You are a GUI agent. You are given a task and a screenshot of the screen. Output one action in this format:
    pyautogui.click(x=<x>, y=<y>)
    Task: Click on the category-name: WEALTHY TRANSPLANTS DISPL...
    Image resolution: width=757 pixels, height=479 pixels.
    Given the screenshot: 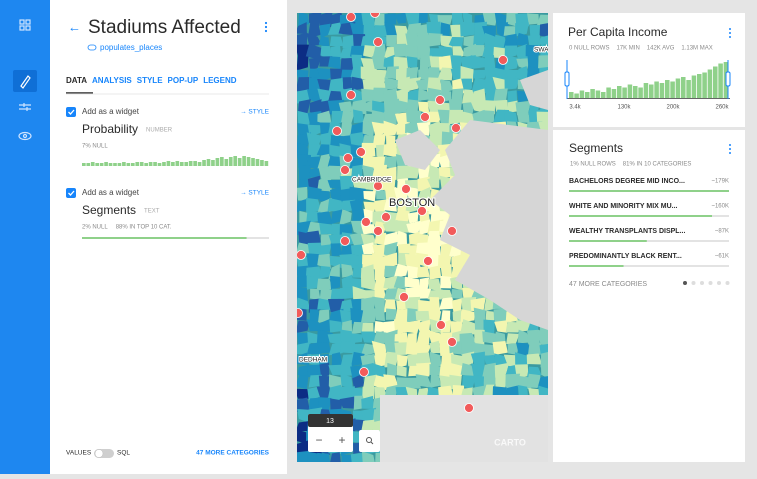 What is the action you would take?
    pyautogui.click(x=627, y=231)
    